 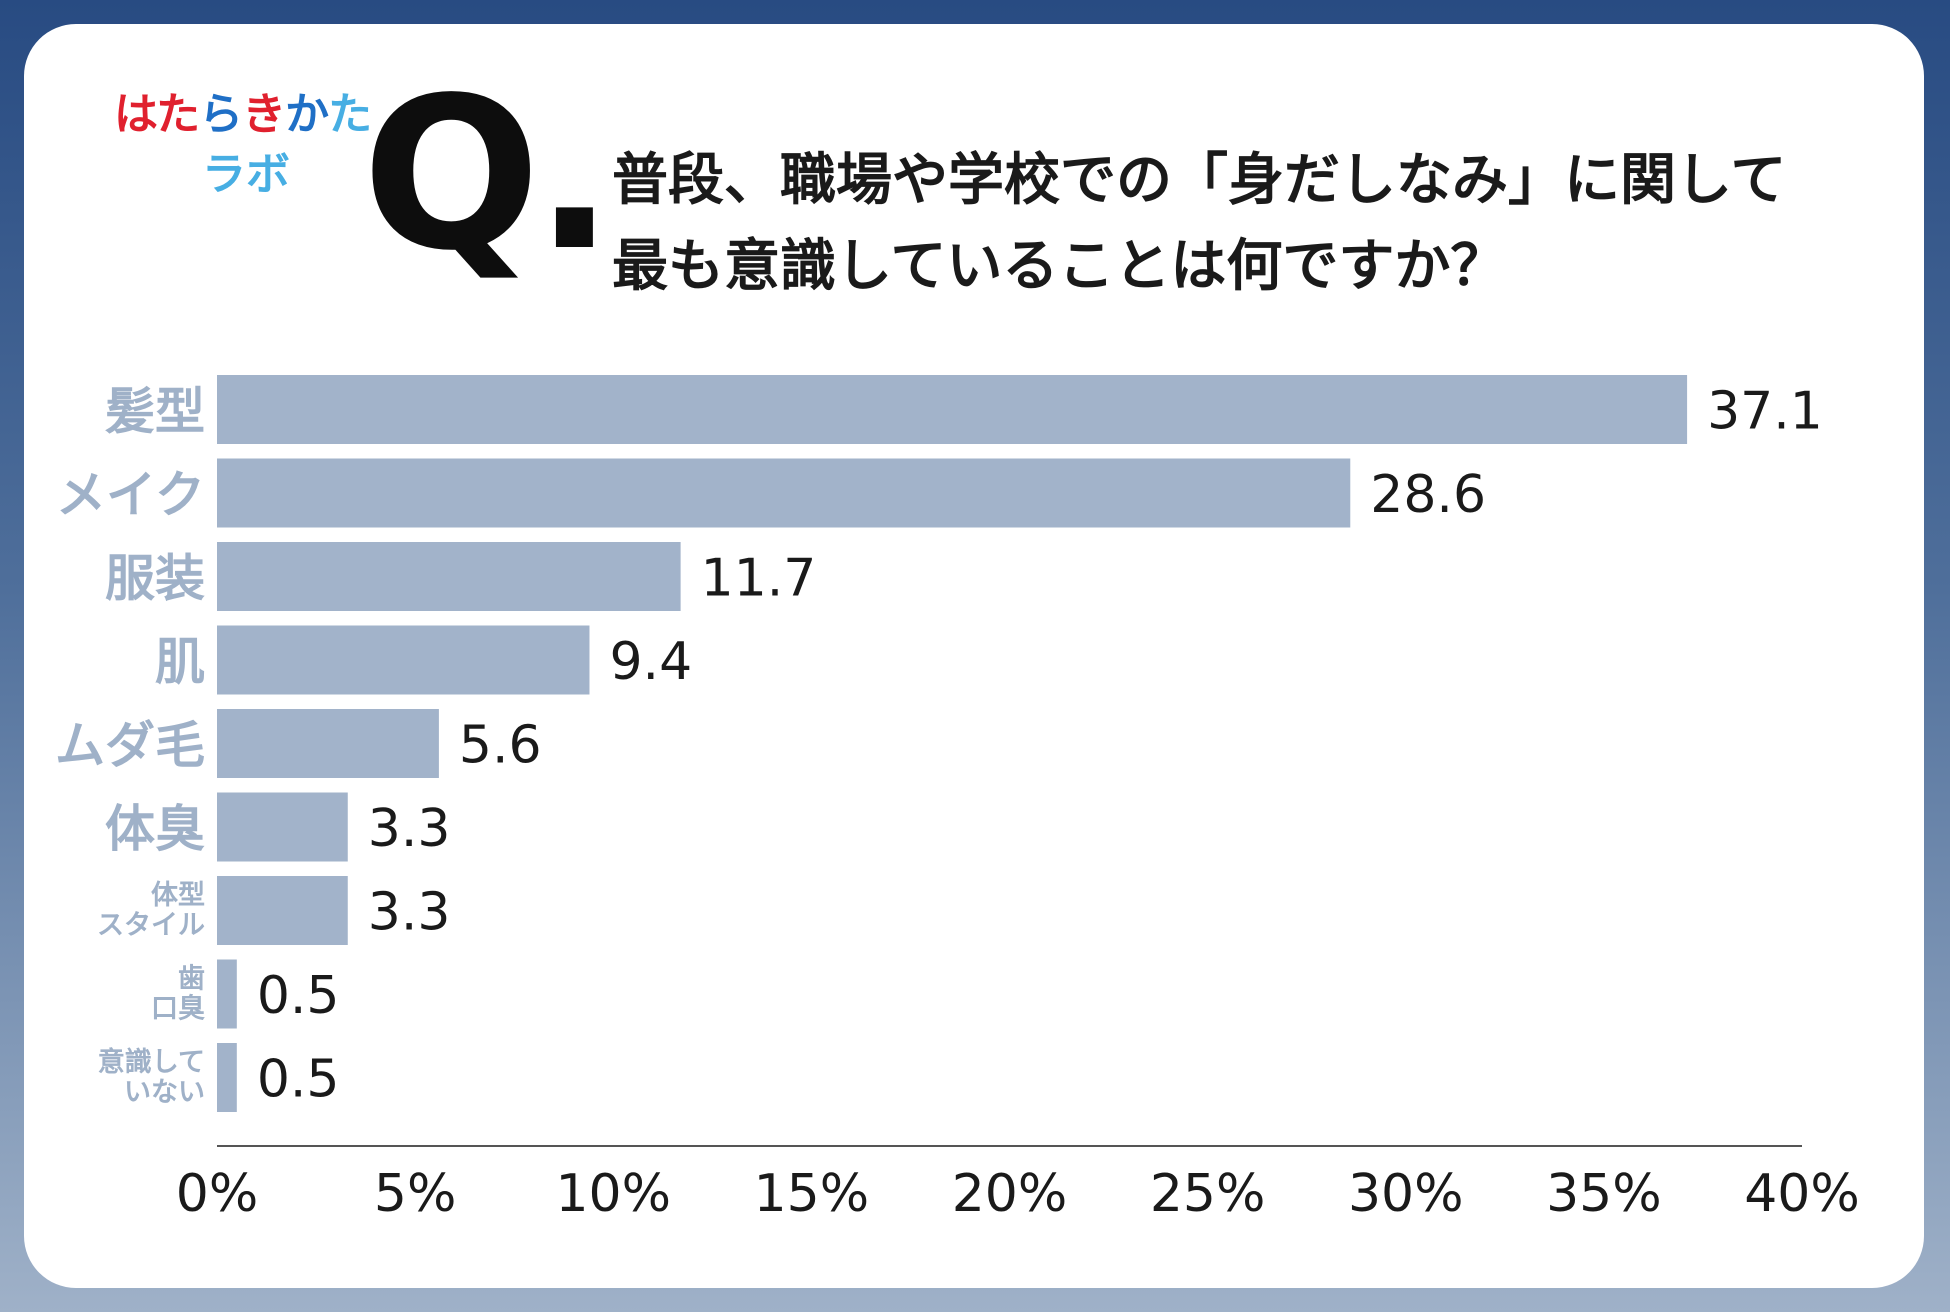 I want to click on value-label-4: 9.4, so click(x=650, y=662).